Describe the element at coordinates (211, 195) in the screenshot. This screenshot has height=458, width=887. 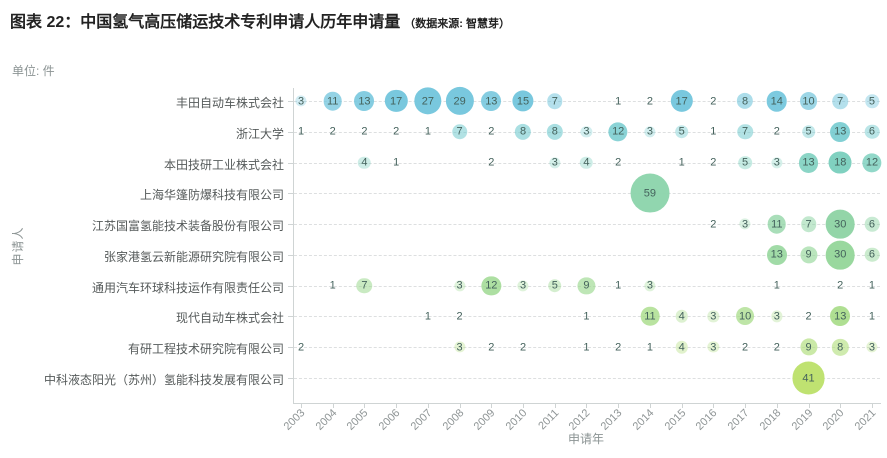
I see `y-category-label: 上海华篷防爆科技有限公司` at that location.